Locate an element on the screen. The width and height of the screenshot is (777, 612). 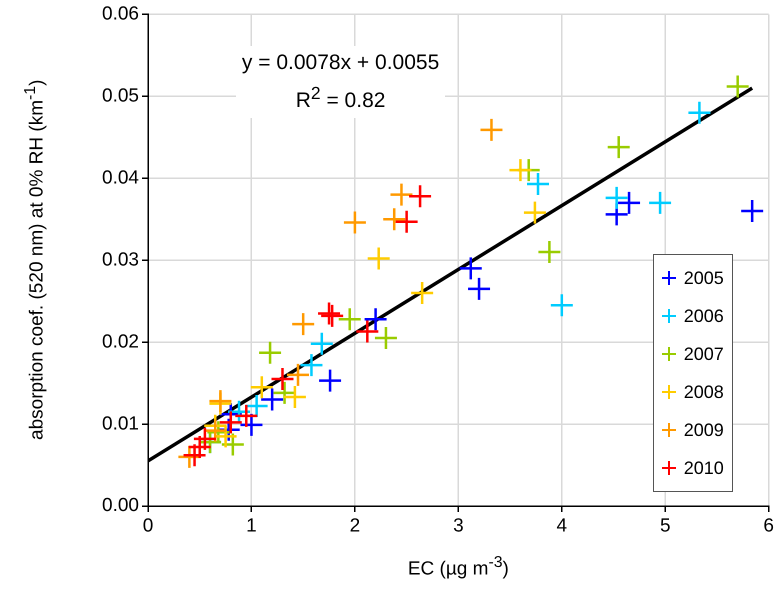
legend-label: 2007 is located at coordinates (704, 354).